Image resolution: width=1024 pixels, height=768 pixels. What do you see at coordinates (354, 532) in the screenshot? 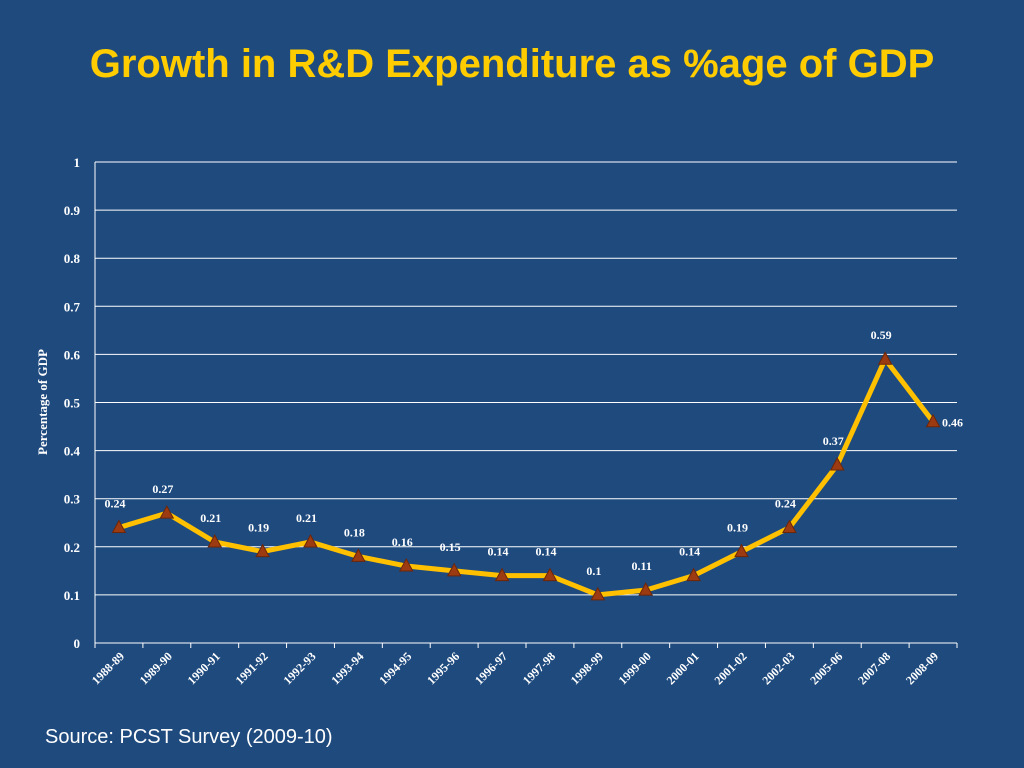
I see `data-label: 0.18` at bounding box center [354, 532].